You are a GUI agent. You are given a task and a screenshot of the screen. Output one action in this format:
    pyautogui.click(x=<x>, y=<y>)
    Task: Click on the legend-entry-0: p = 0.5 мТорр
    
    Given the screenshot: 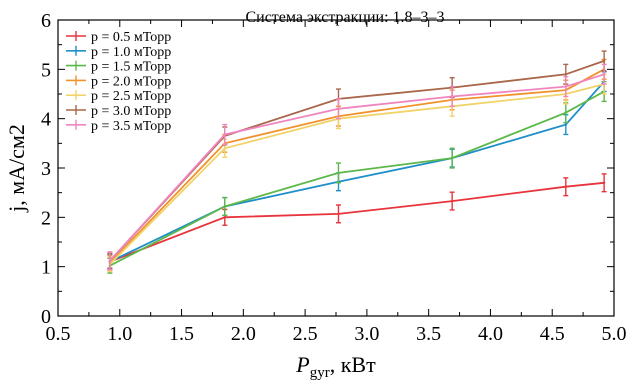 What is the action you would take?
    pyautogui.click(x=118, y=37)
    